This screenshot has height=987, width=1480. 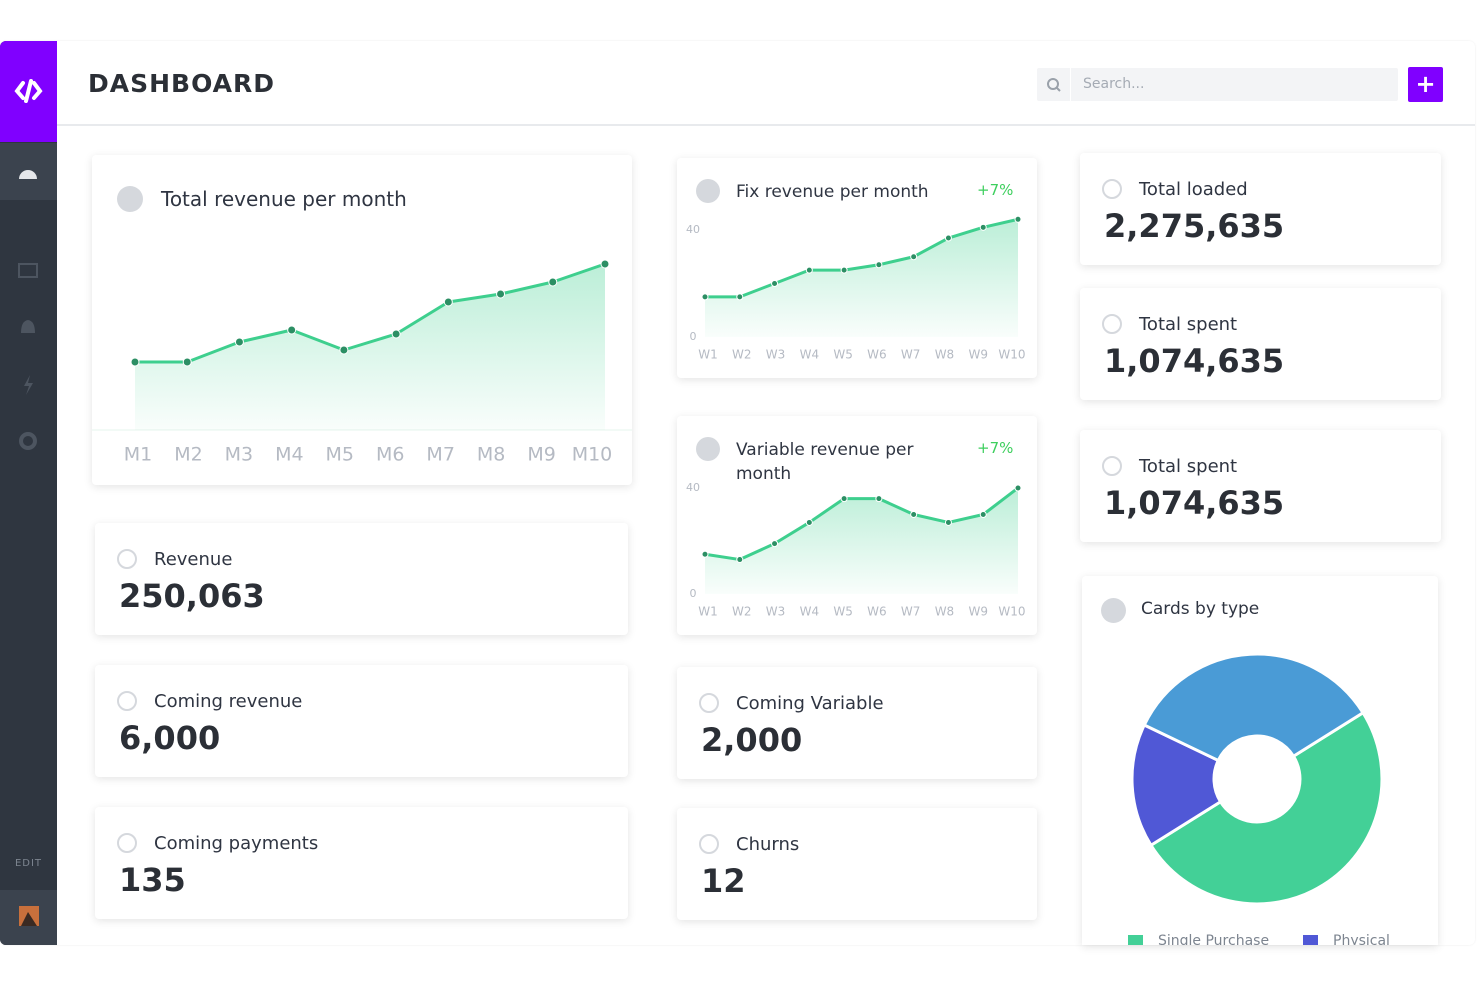 I want to click on page-title: DASHBOARD, so click(x=182, y=83).